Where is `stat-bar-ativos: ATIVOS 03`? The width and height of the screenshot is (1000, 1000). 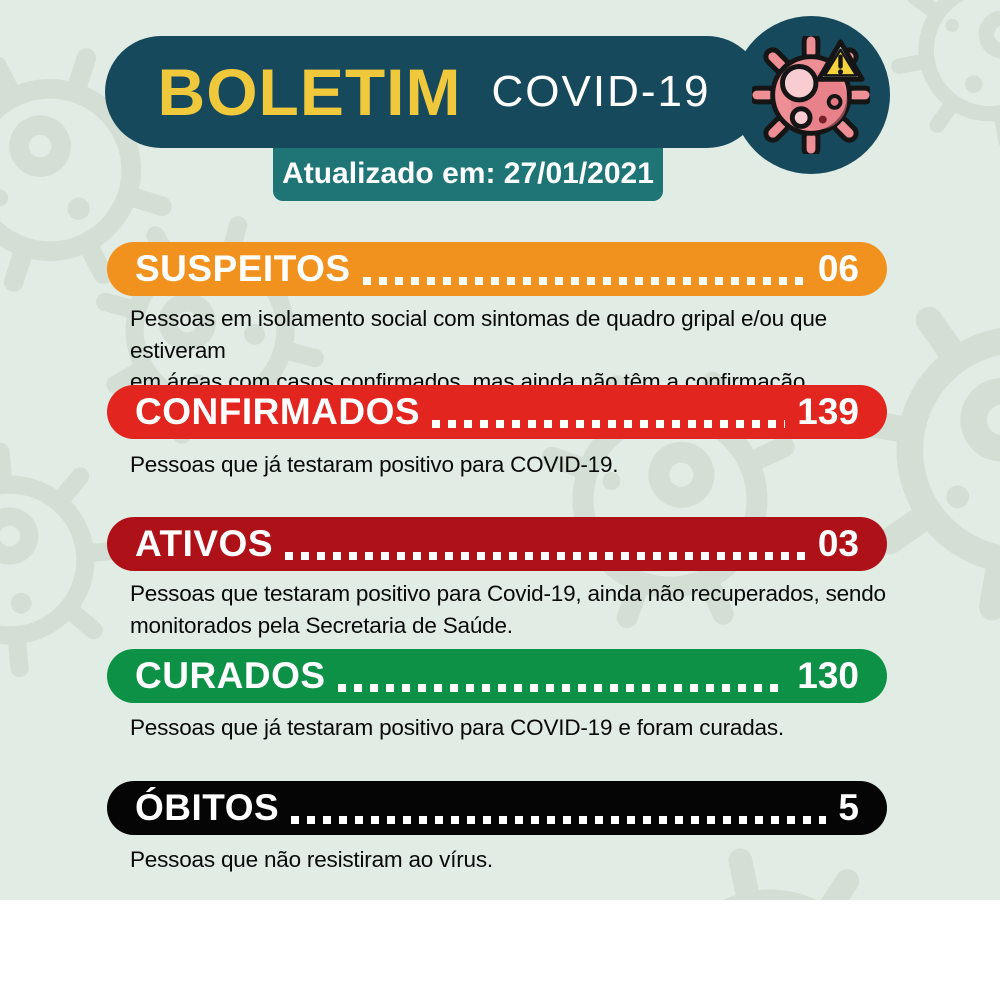 stat-bar-ativos: ATIVOS 03 is located at coordinates (497, 544).